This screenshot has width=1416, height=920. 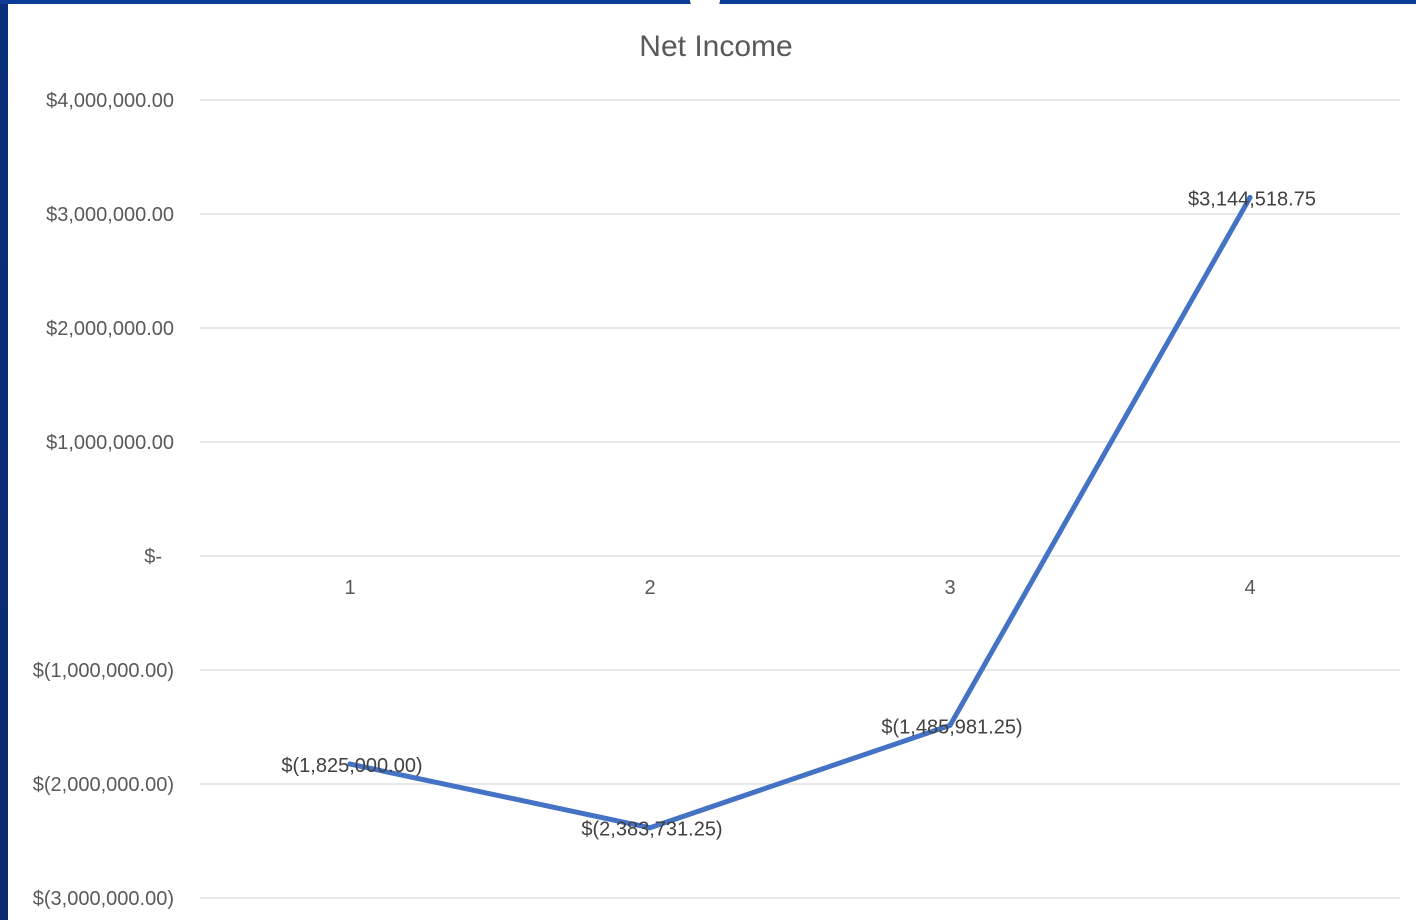 What do you see at coordinates (103, 671) in the screenshot?
I see `y-tick-label: $(1,000,000.00)` at bounding box center [103, 671].